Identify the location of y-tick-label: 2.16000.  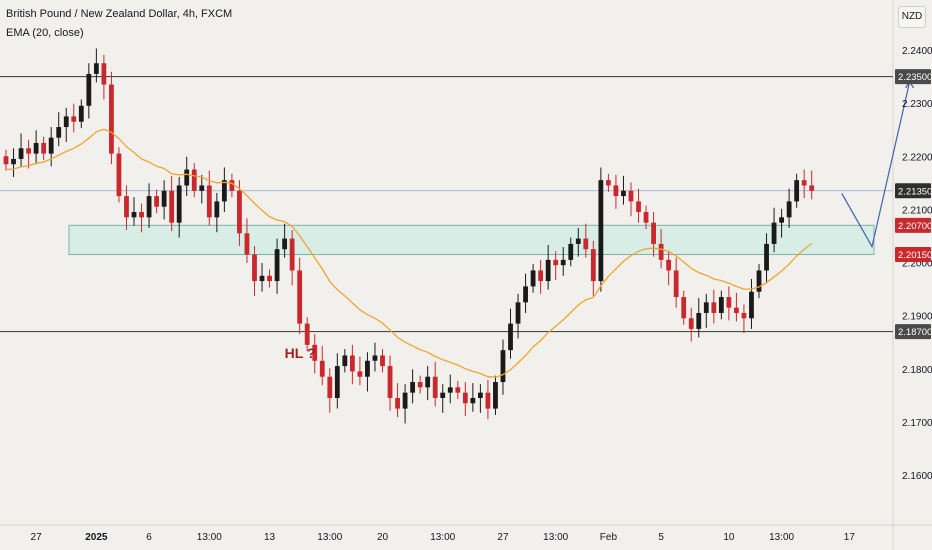
(917, 476).